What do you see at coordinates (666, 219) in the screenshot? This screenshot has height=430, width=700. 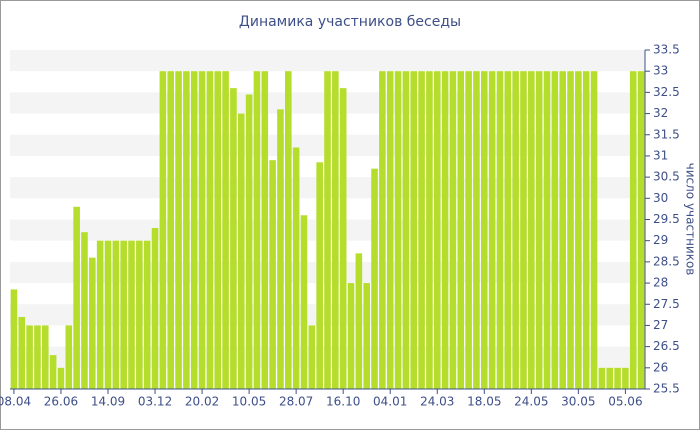 I see `y-tick-label: 29.5` at bounding box center [666, 219].